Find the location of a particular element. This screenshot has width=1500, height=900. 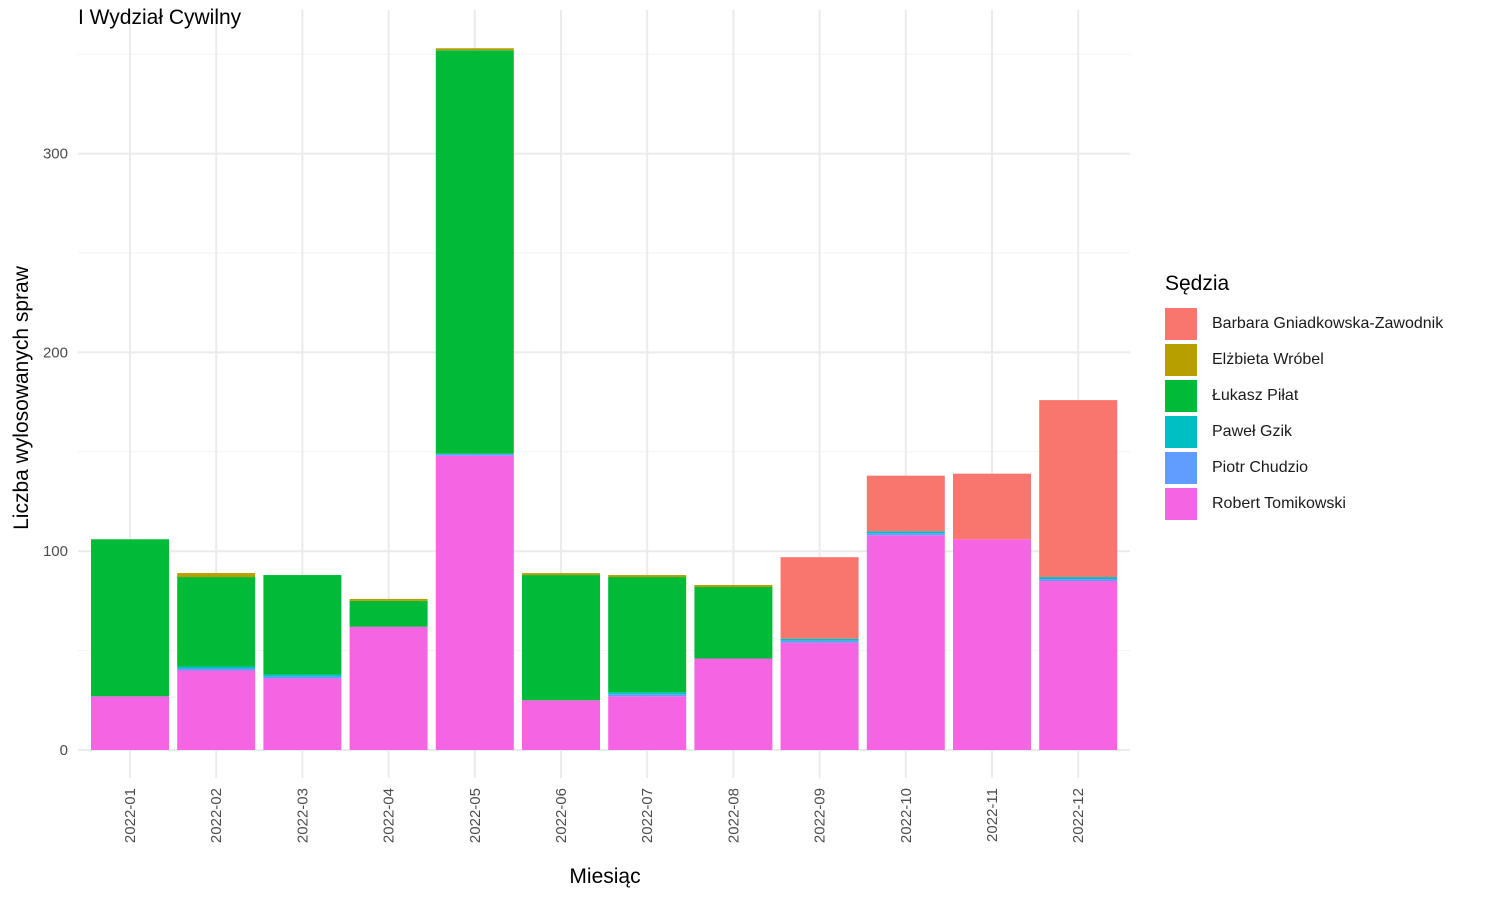

x-tick-label: 2022-05 is located at coordinates (475, 815).